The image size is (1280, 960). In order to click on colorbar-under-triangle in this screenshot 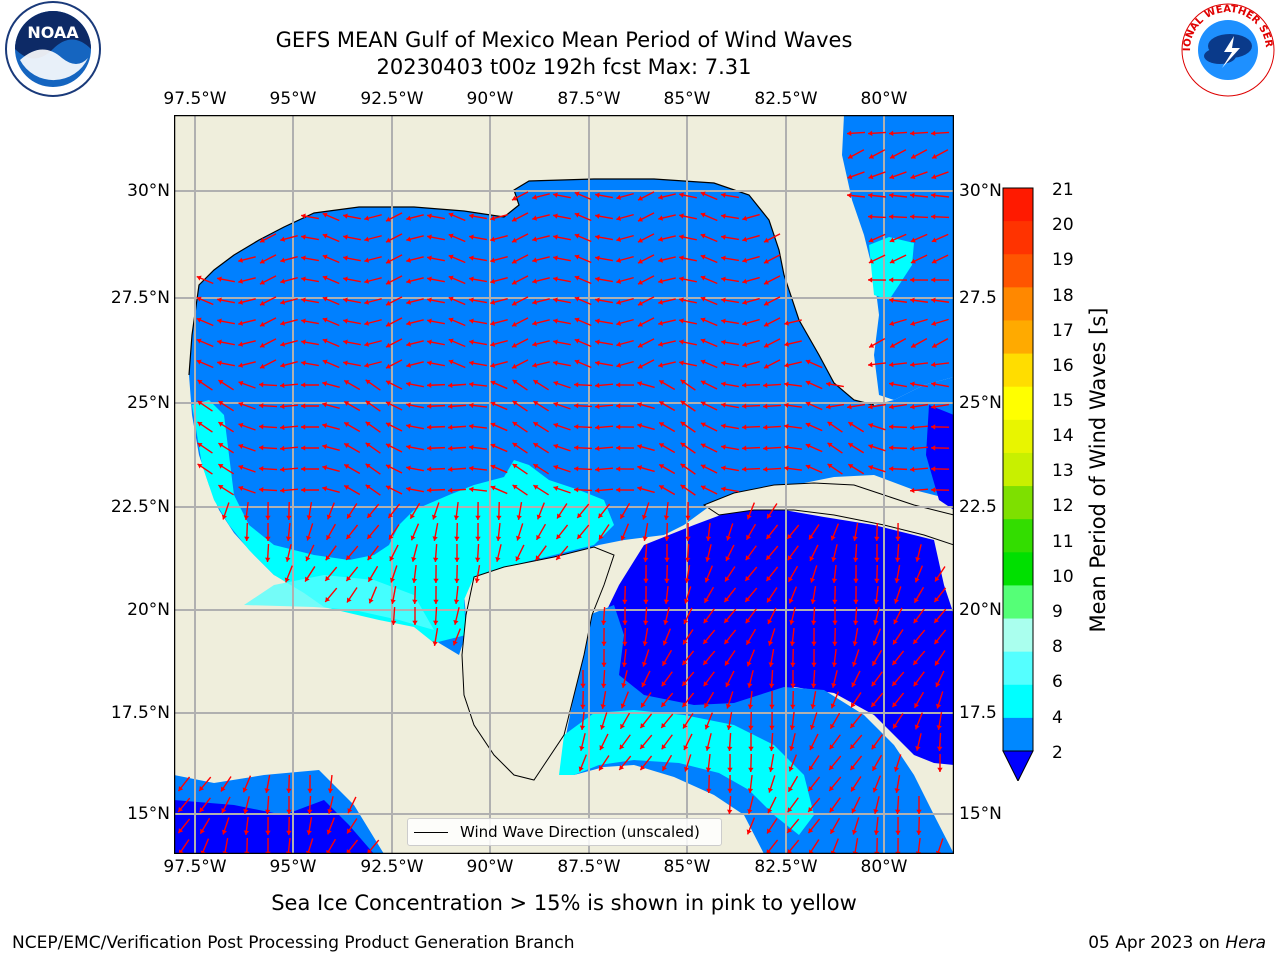, I will do `click(1018, 765)`.